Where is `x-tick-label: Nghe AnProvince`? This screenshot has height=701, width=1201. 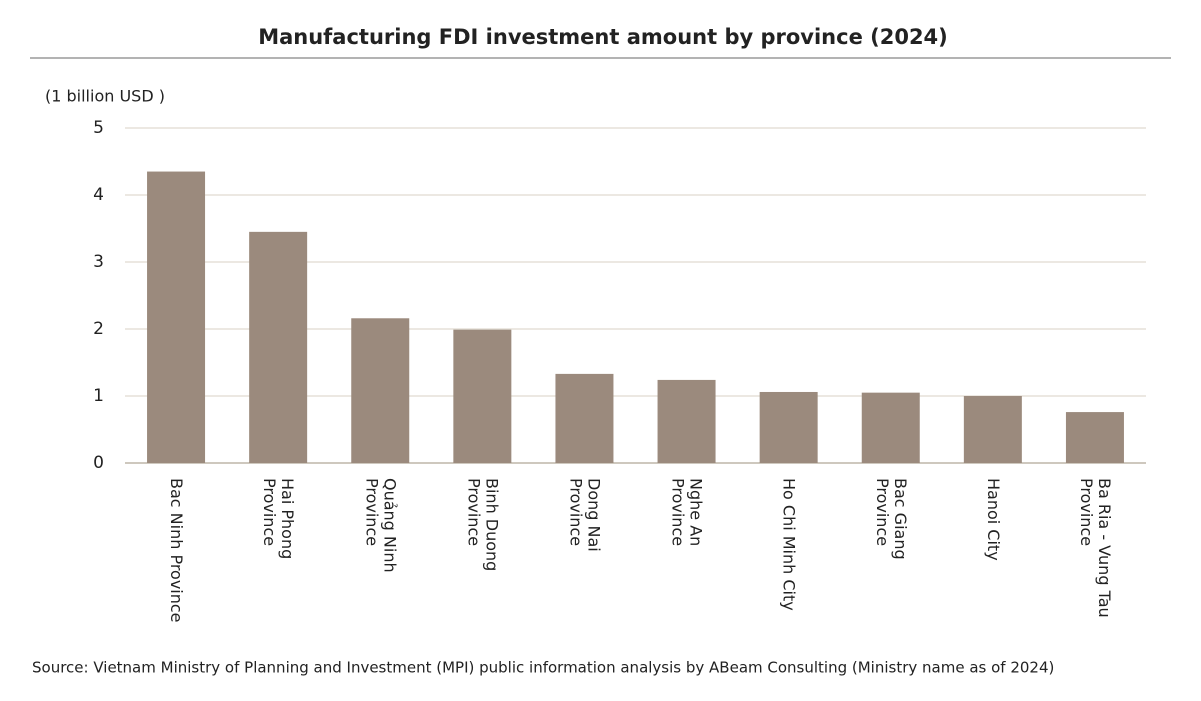 x-tick-label: Nghe AnProvince is located at coordinates (687, 512).